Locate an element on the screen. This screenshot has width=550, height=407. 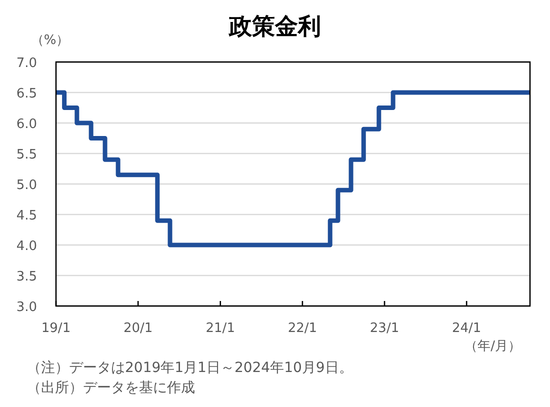
title: 政策金利 is located at coordinates (275, 27).